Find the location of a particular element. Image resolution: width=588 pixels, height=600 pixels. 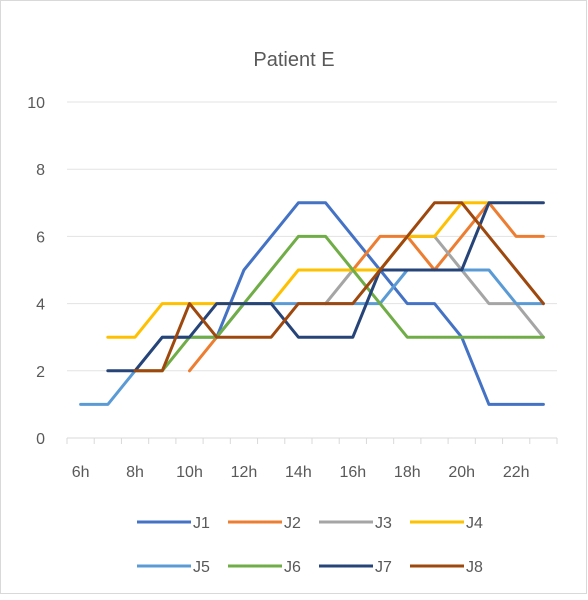

x-tick-label: 18h is located at coordinates (407, 472).